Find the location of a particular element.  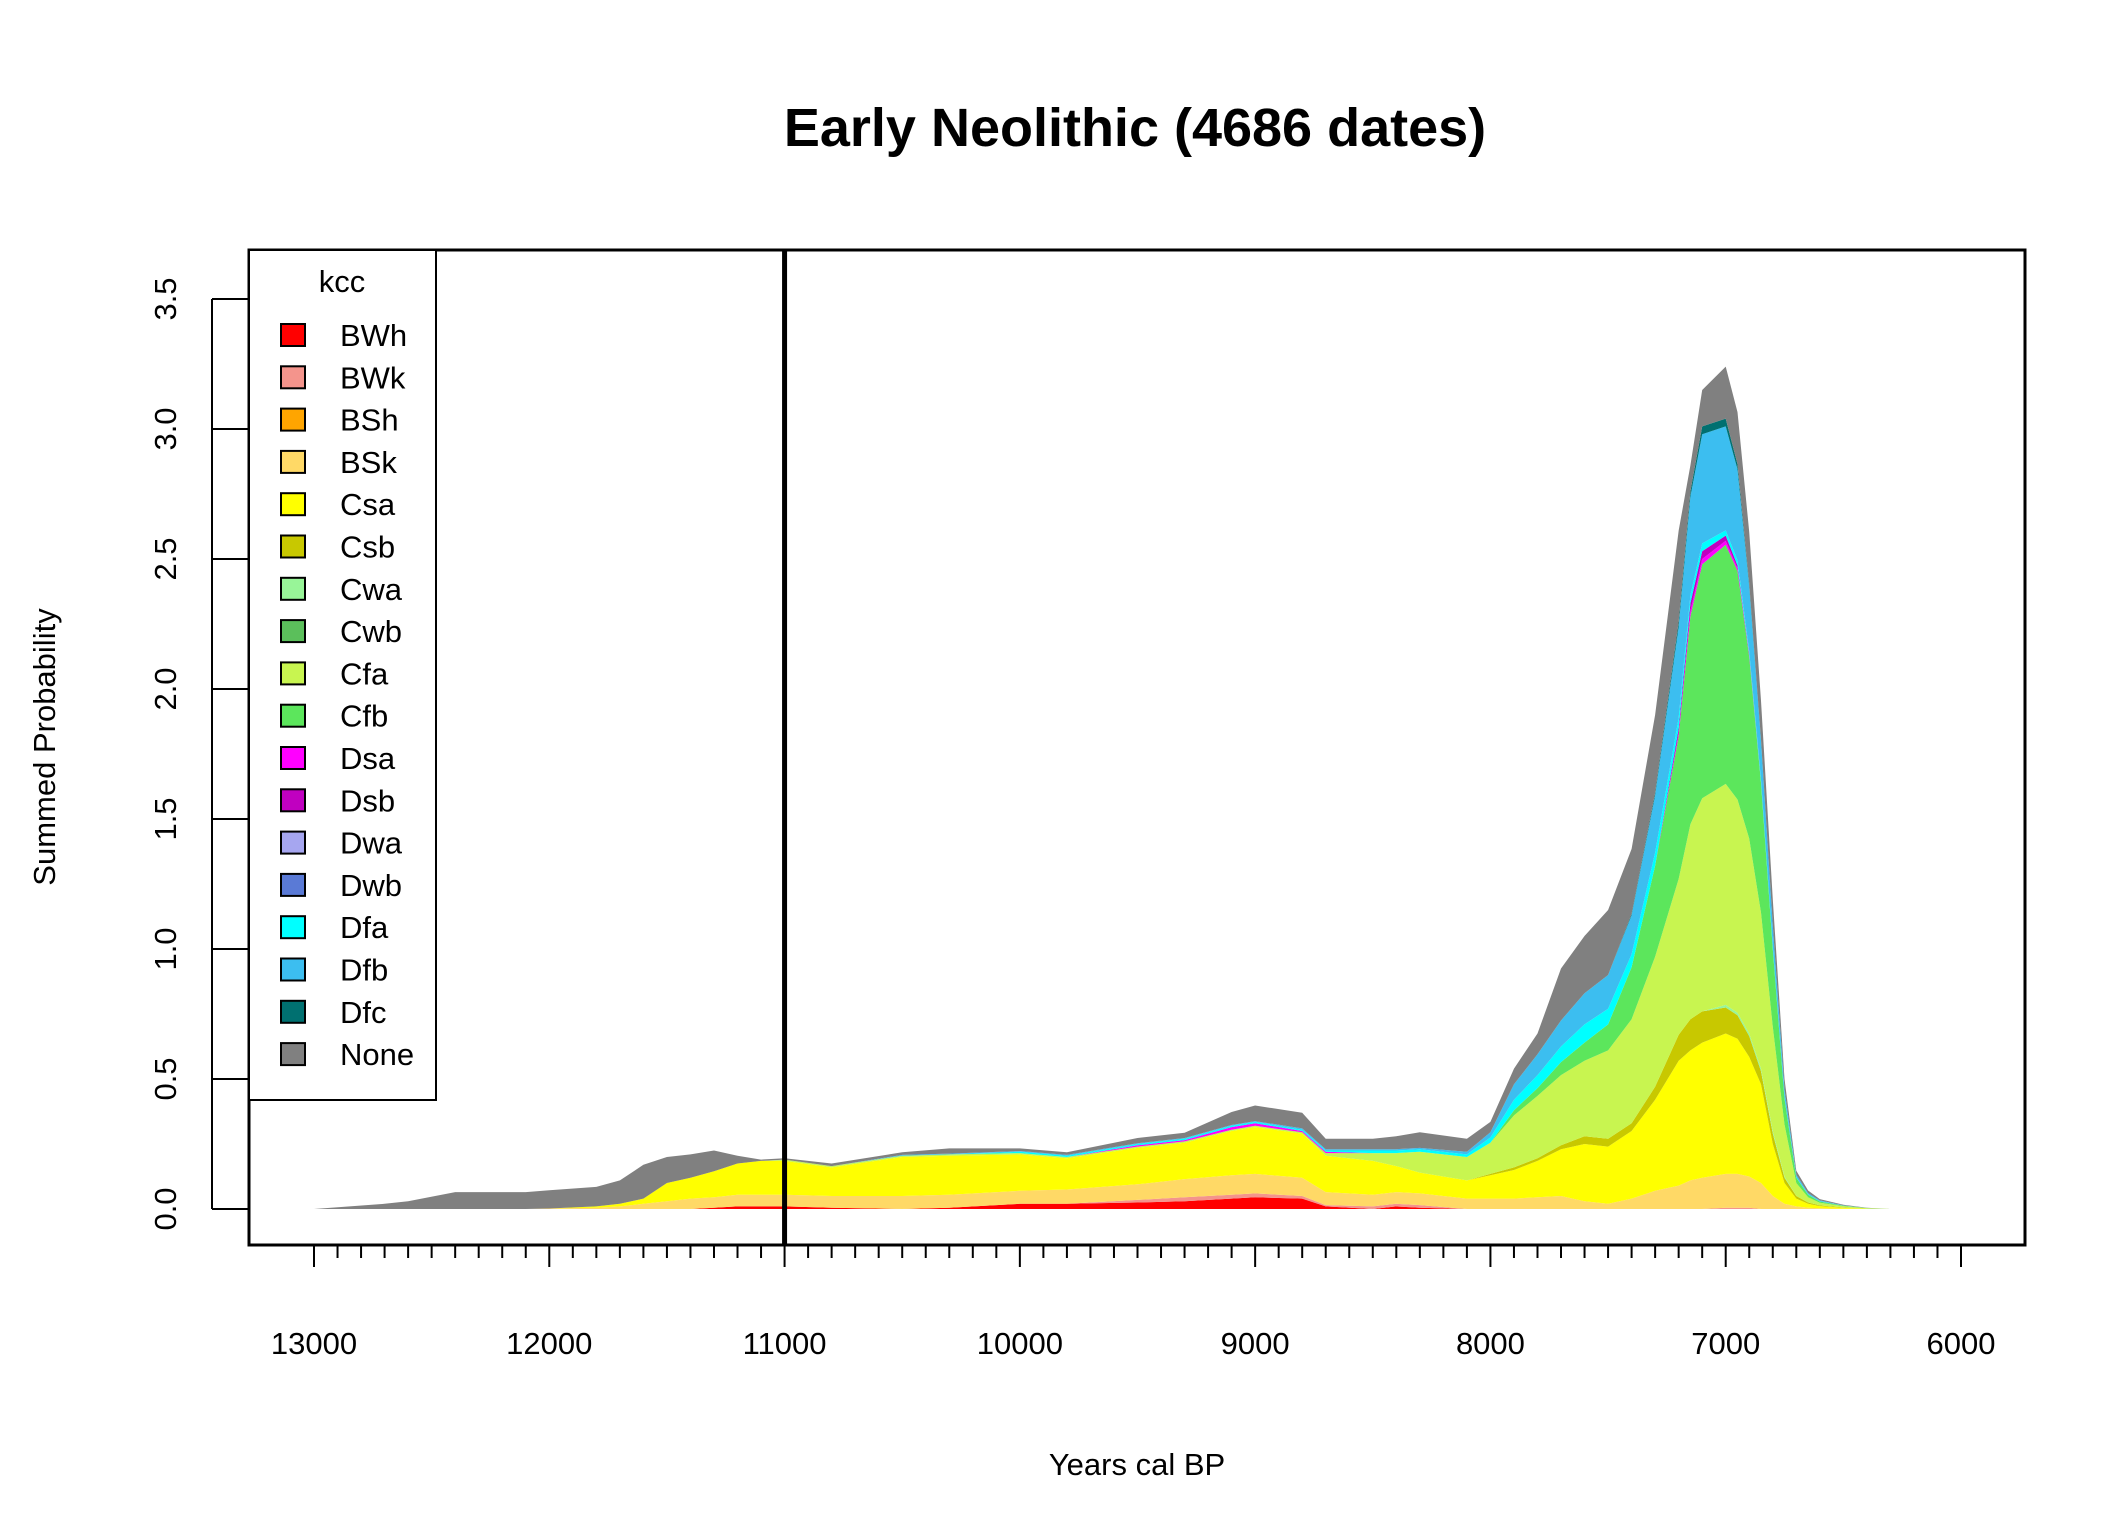

legend-label-cwa: Cwa is located at coordinates (371, 589).